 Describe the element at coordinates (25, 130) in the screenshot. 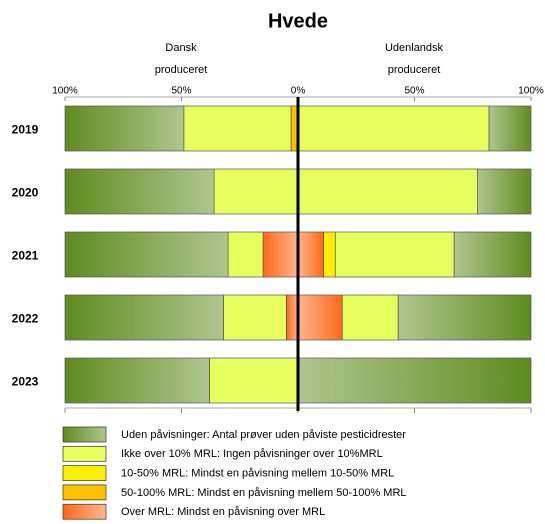

I see `y-tick-label: 2019` at that location.